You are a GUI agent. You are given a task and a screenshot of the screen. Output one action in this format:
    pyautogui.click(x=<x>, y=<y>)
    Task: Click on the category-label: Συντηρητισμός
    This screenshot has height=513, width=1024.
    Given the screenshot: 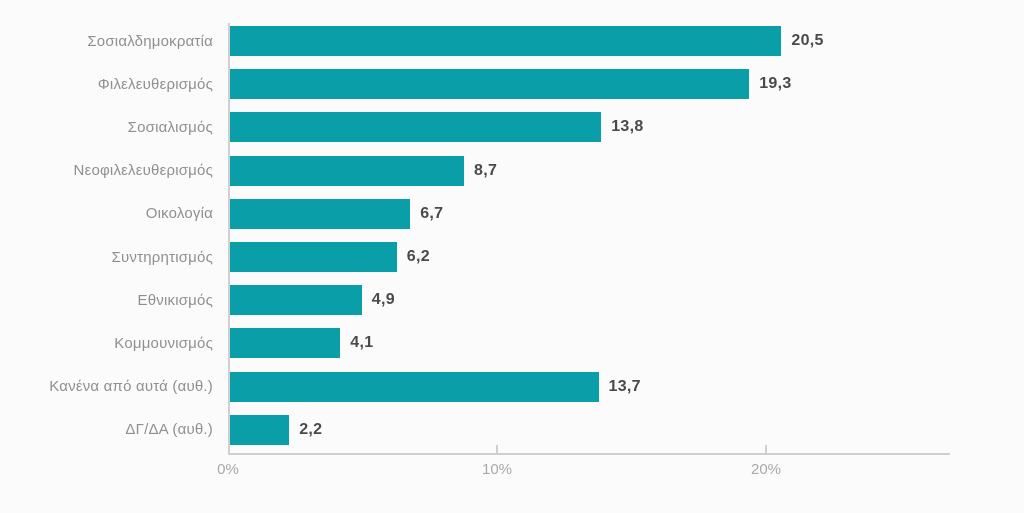 What is the action you would take?
    pyautogui.click(x=162, y=257)
    